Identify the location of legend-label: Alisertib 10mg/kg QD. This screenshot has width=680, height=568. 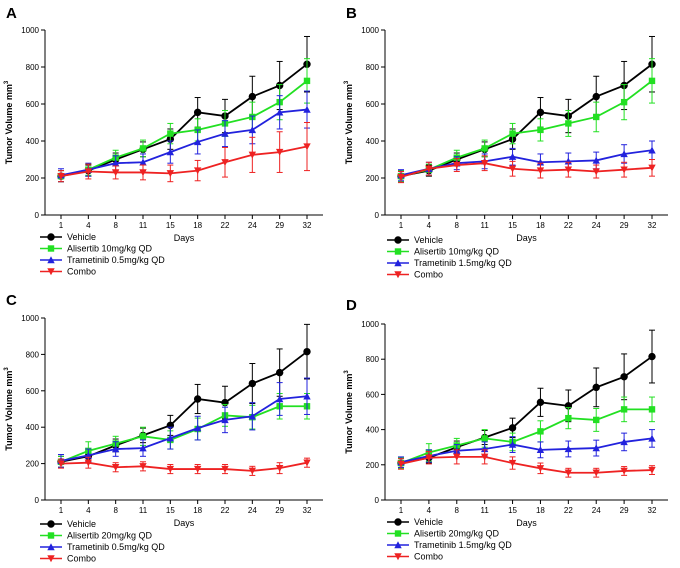
(110, 249).